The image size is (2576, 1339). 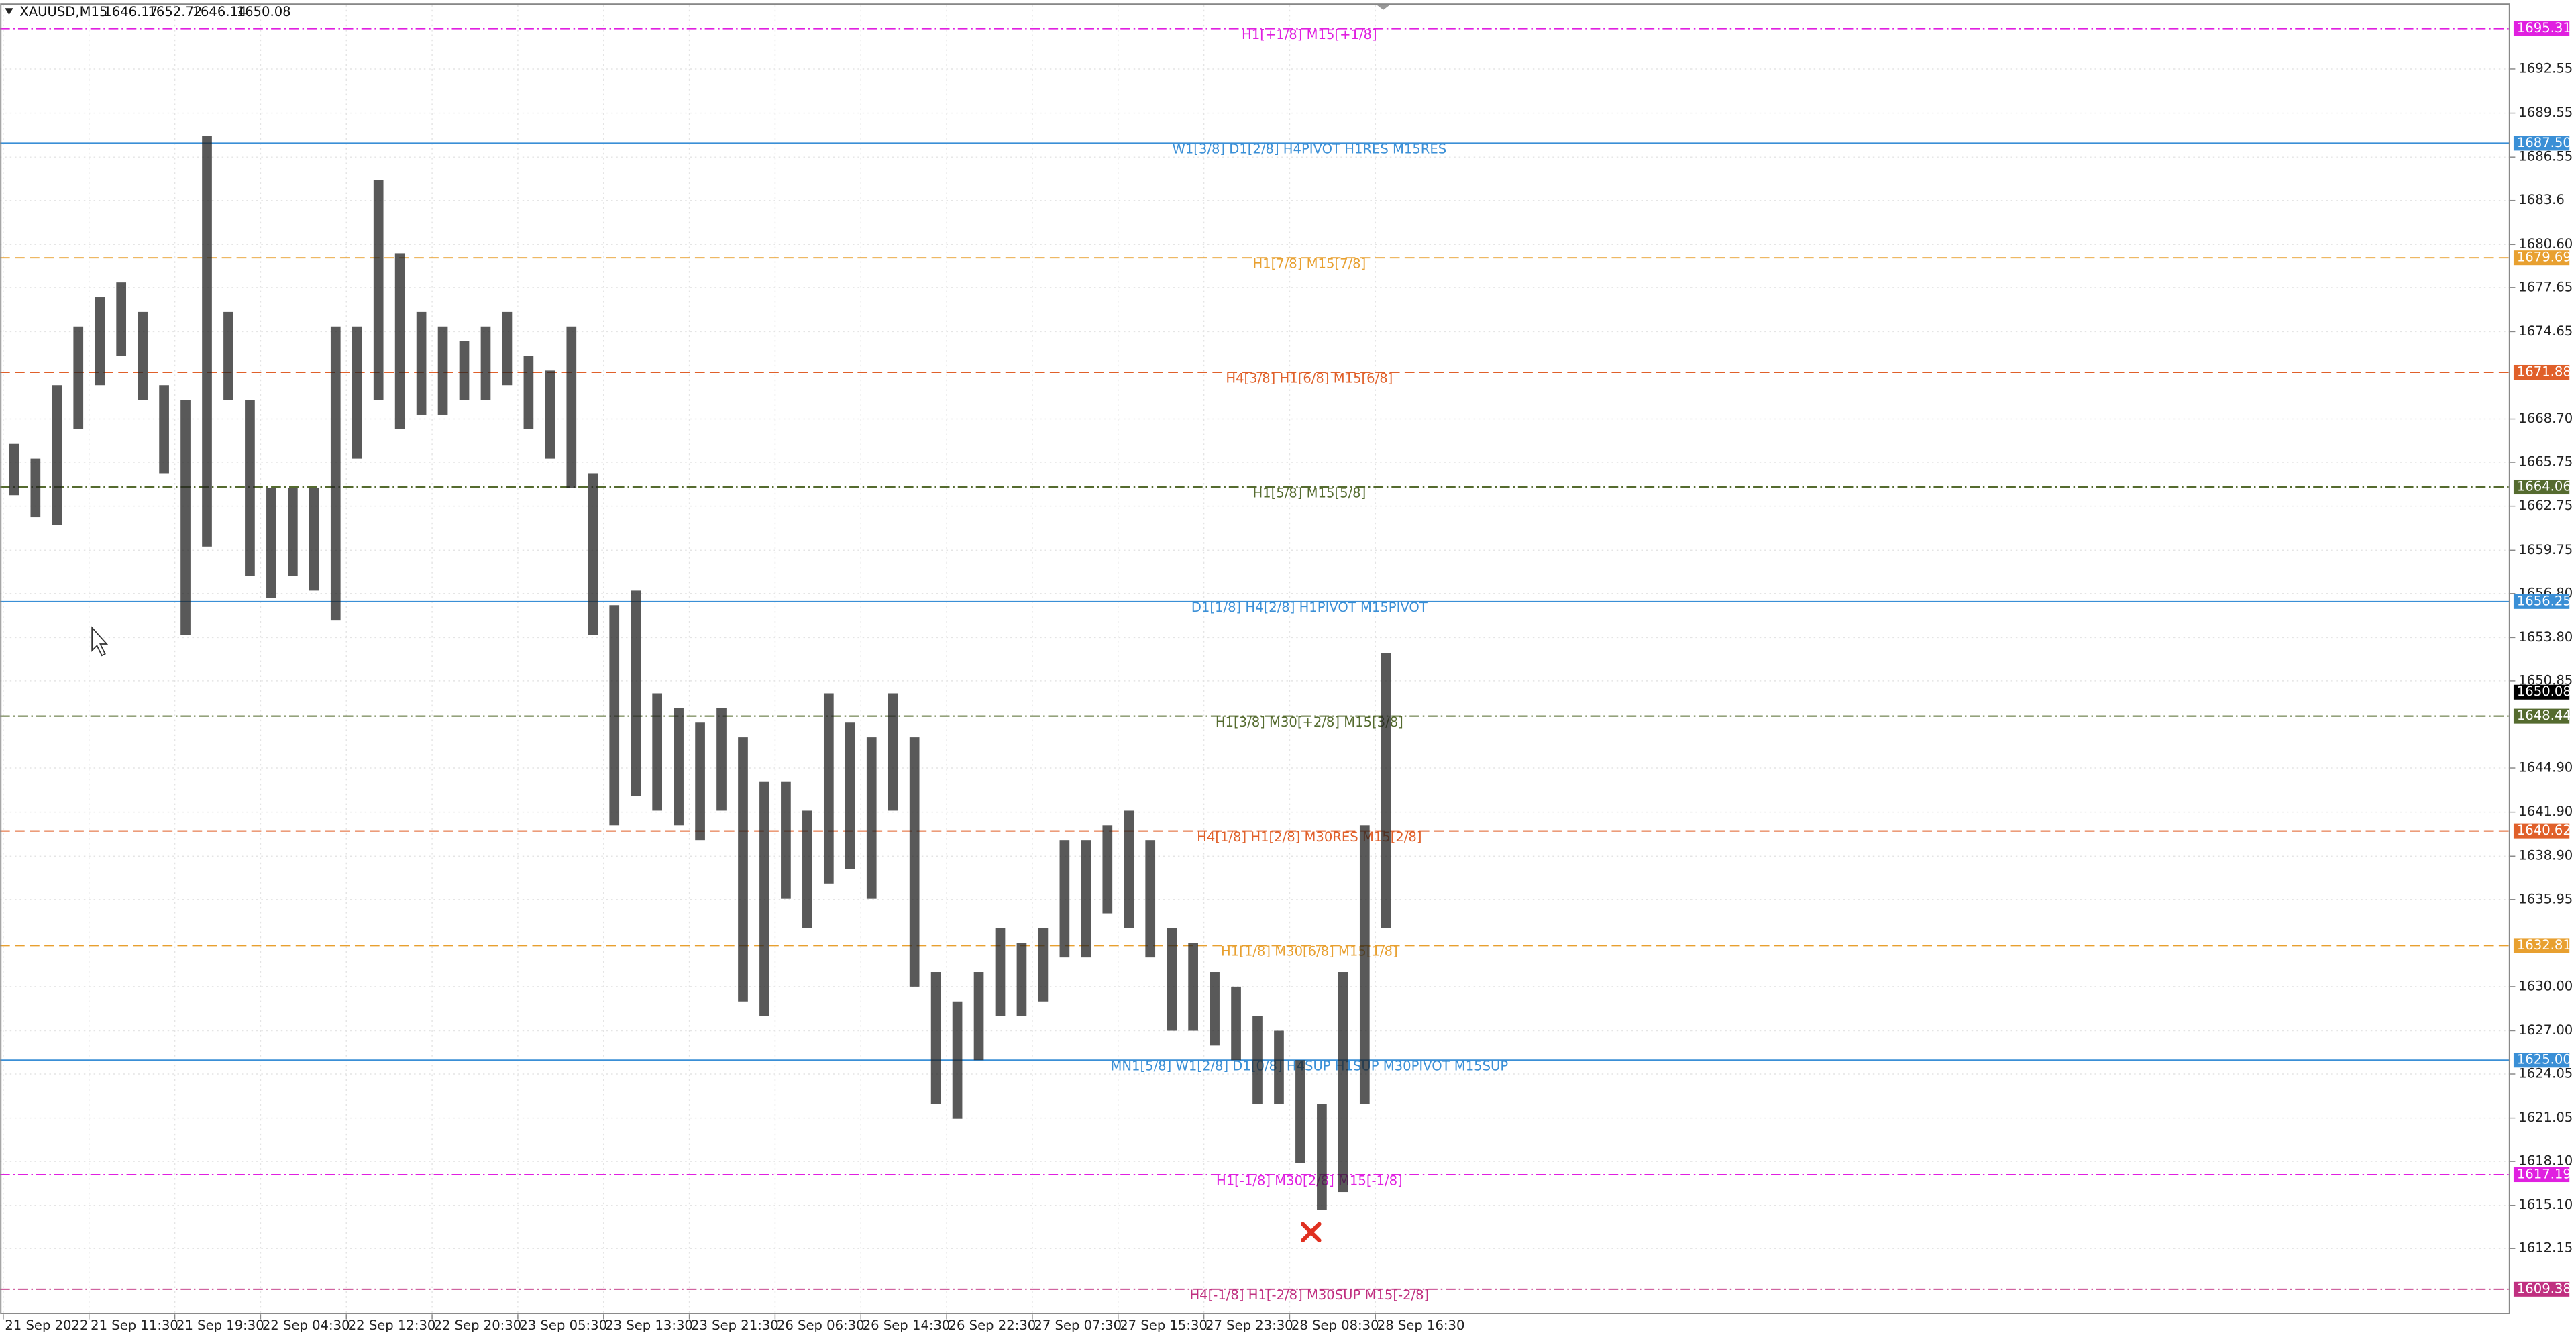 I want to click on y-tick-label: 1686.55, so click(x=2545, y=156).